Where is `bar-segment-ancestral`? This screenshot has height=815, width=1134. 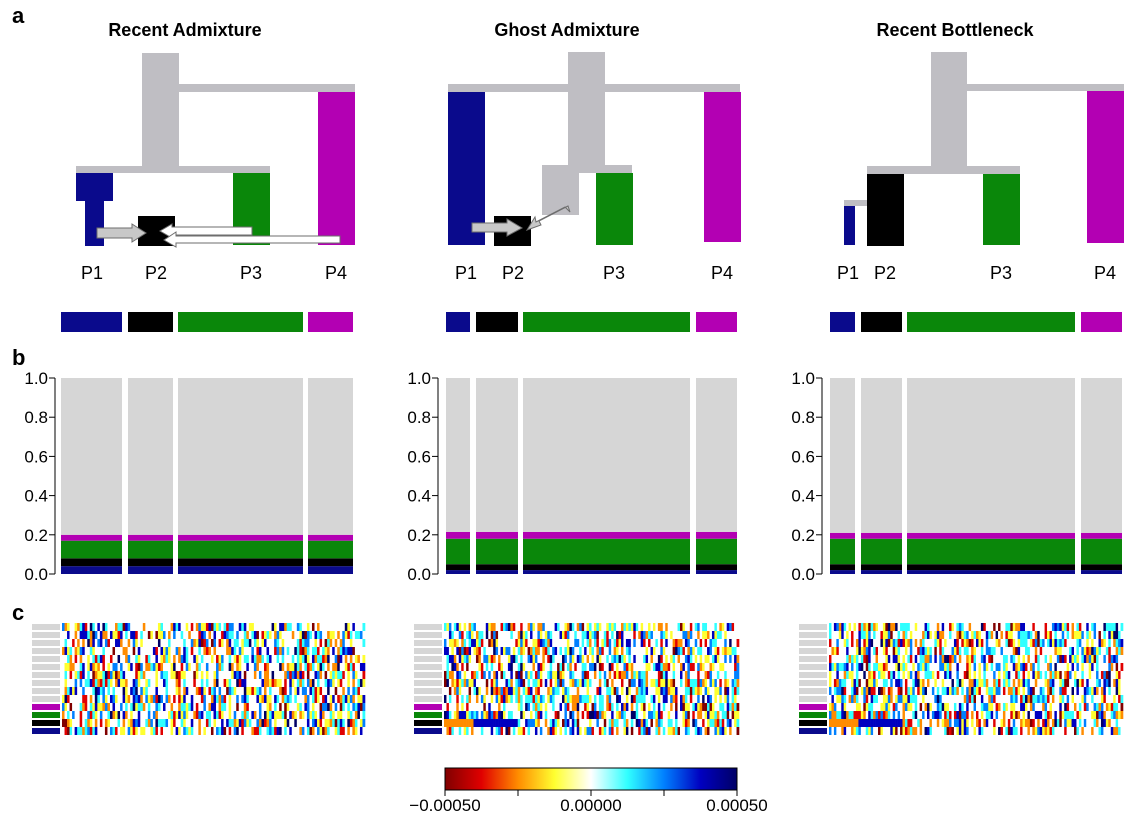 bar-segment-ancestral is located at coordinates (991, 455).